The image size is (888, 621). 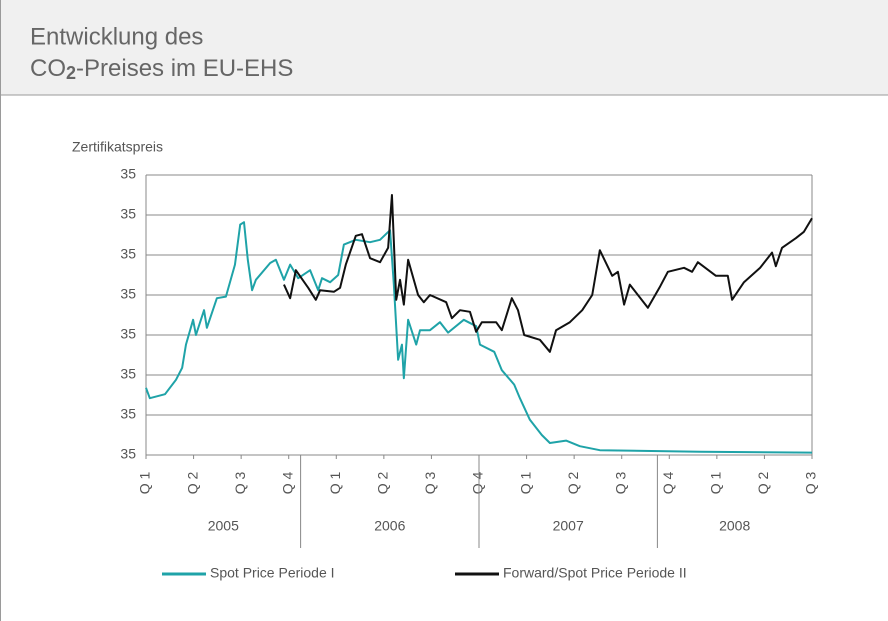 I want to click on year-label: 2006, so click(x=389, y=526).